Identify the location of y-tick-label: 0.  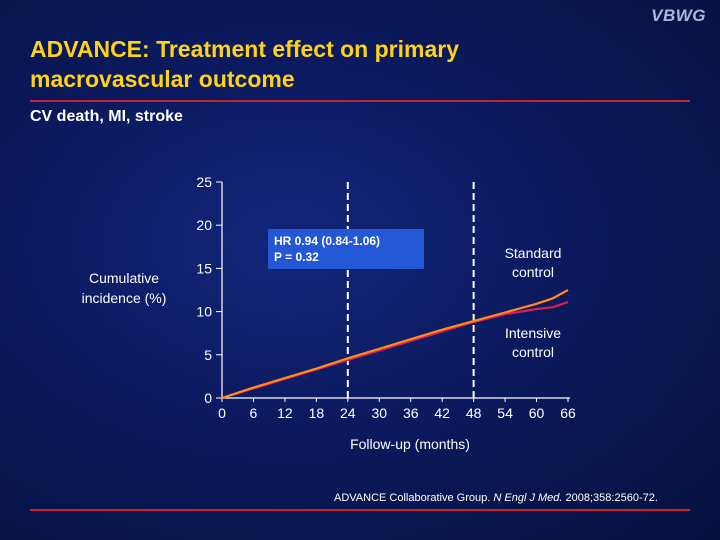
(208, 398).